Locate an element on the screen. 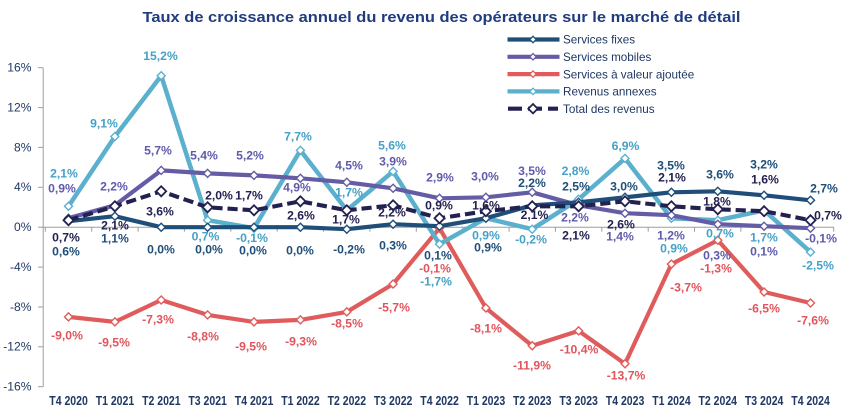 The width and height of the screenshot is (855, 420). svg-text: 1,1% is located at coordinates (115, 238).